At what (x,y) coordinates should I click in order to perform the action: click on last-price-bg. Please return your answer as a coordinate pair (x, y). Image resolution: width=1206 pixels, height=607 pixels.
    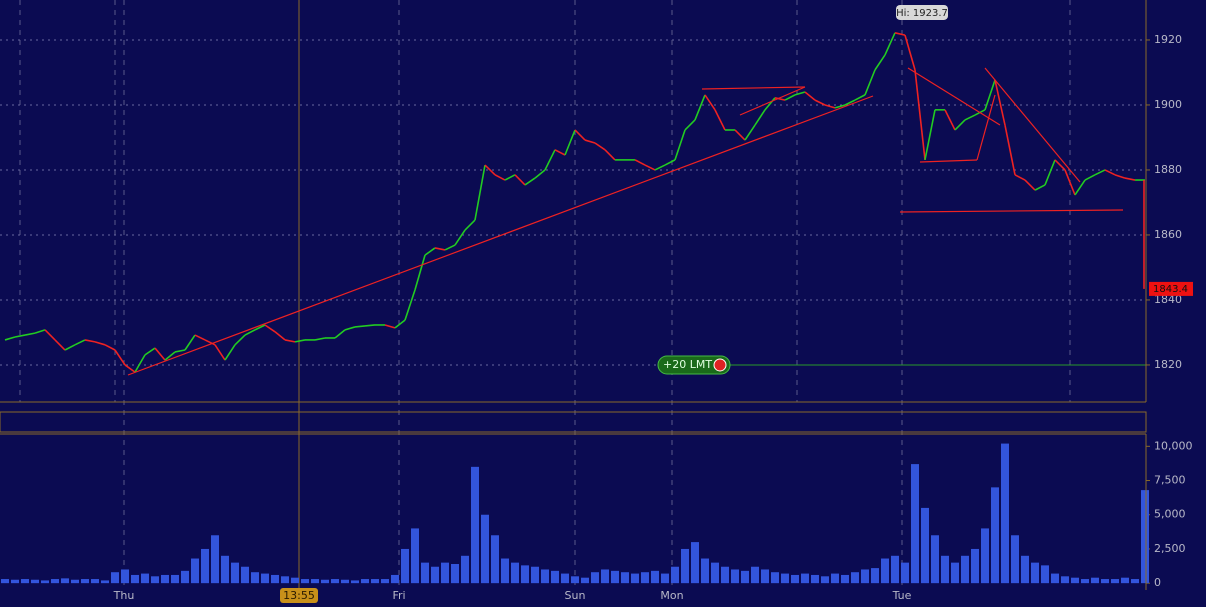
    Looking at the image, I should click on (1171, 288).